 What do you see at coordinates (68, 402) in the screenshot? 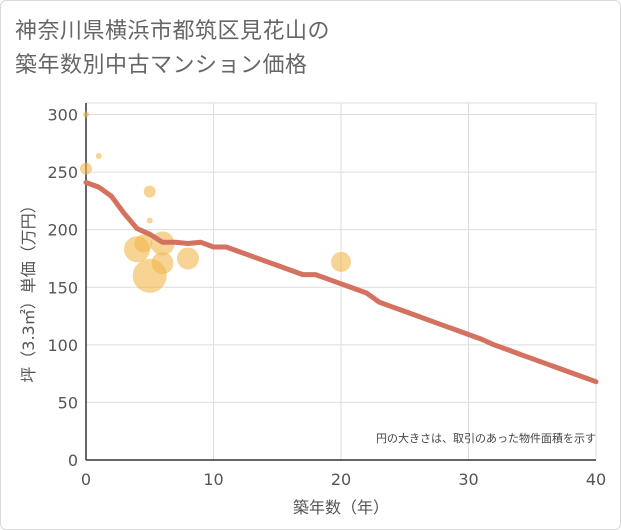
I see `y-tick-label: 50` at bounding box center [68, 402].